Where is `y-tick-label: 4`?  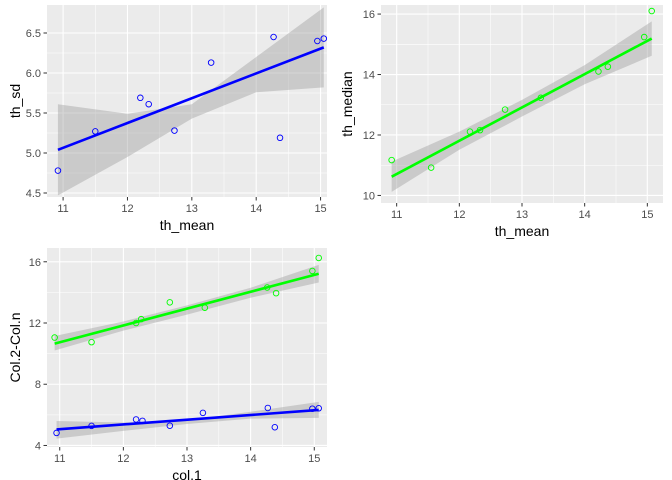 y-tick-label: 4 is located at coordinates (38, 446).